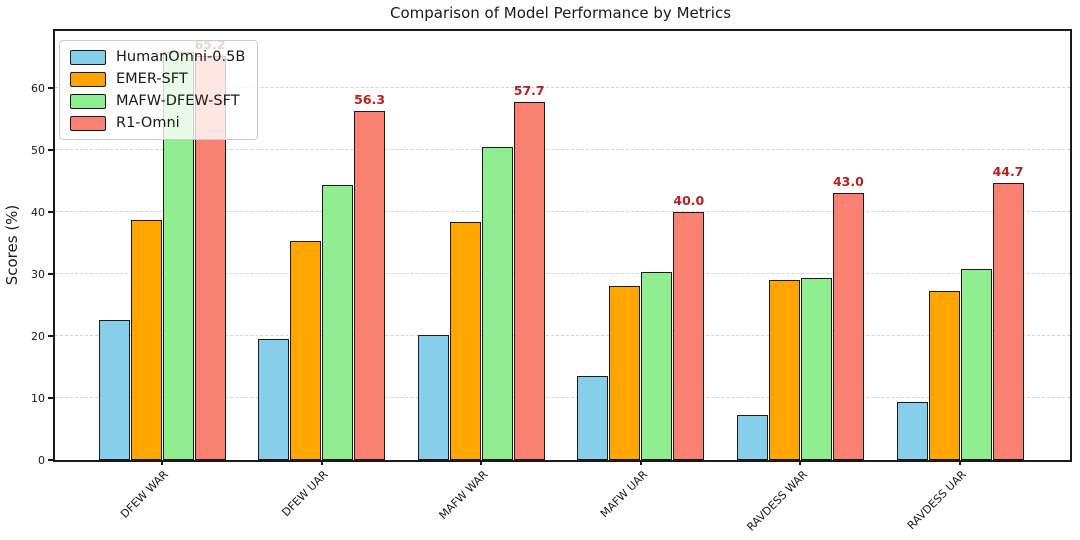  I want to click on y-tick-label: 20, so click(38, 337).